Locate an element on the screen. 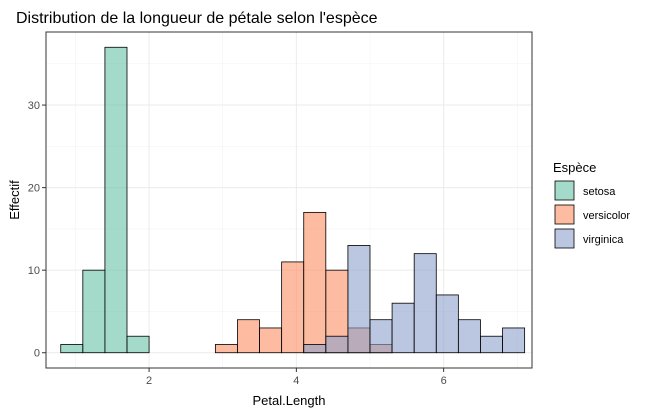 The image size is (651, 417). legend-label-setosa: setosa is located at coordinates (599, 192).